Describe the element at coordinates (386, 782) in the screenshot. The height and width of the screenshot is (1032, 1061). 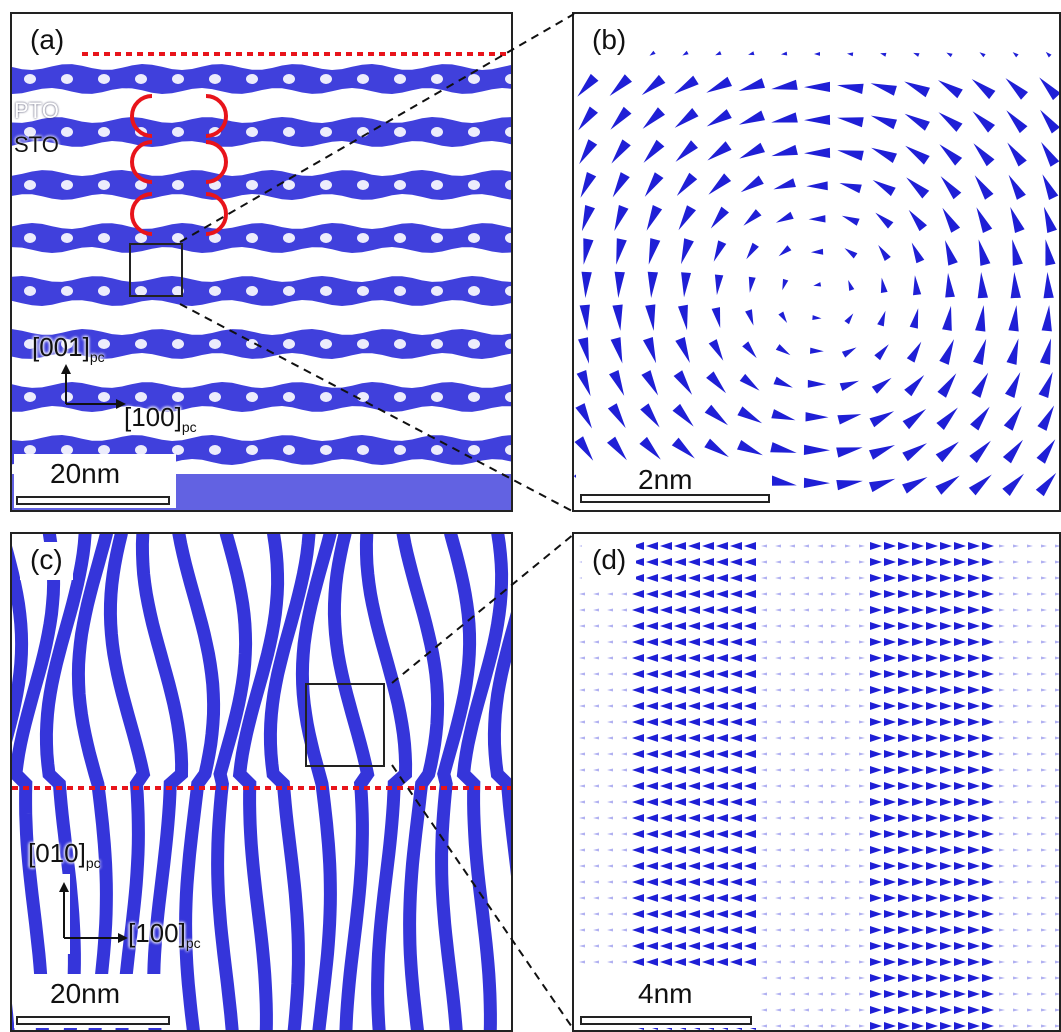
I see `stripe-domain` at that location.